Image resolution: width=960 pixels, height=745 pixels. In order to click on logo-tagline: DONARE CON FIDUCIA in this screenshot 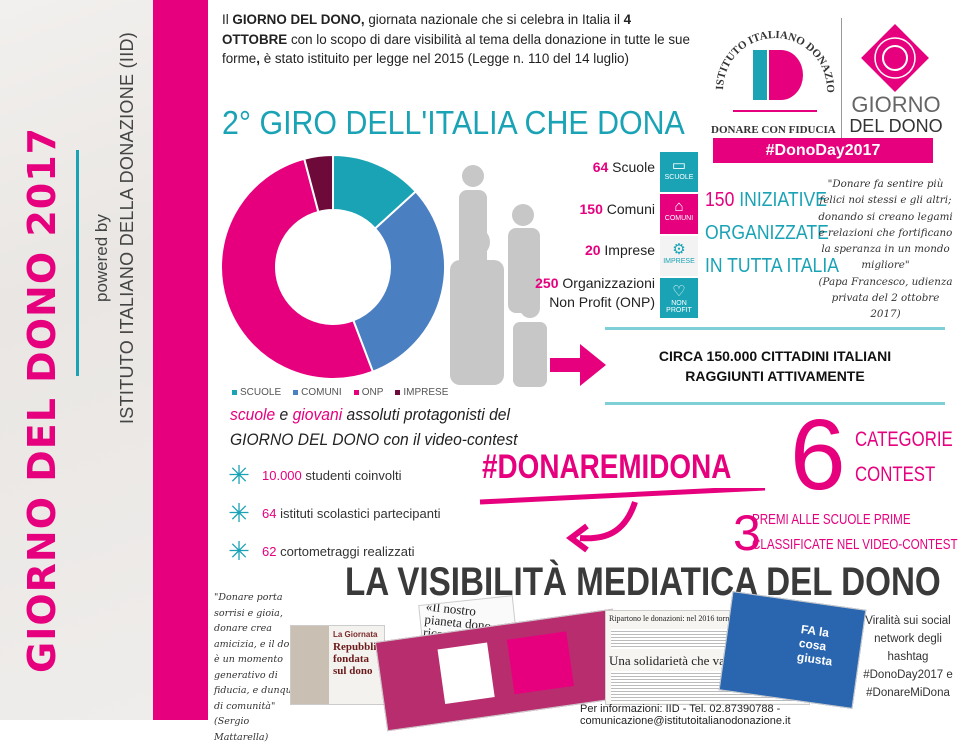, I will do `click(773, 130)`.